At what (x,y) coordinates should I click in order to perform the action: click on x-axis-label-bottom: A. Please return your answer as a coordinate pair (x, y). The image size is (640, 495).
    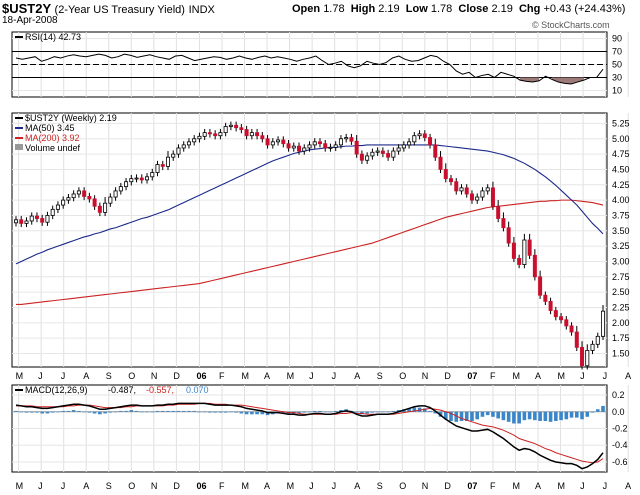
    Looking at the image, I should click on (357, 486).